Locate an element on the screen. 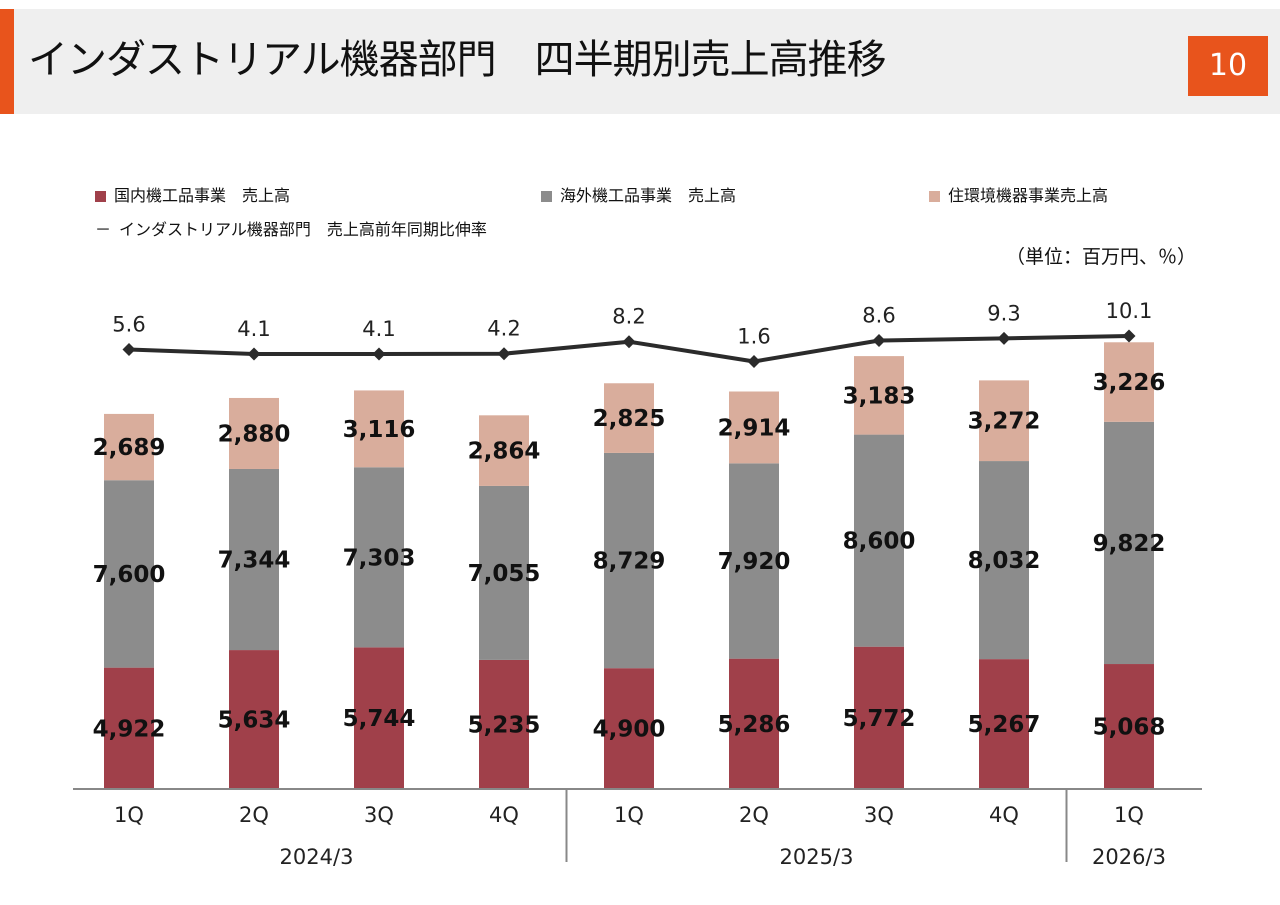 This screenshot has height=905, width=1280. data-label-overseas-1: 7,600 is located at coordinates (129, 575).